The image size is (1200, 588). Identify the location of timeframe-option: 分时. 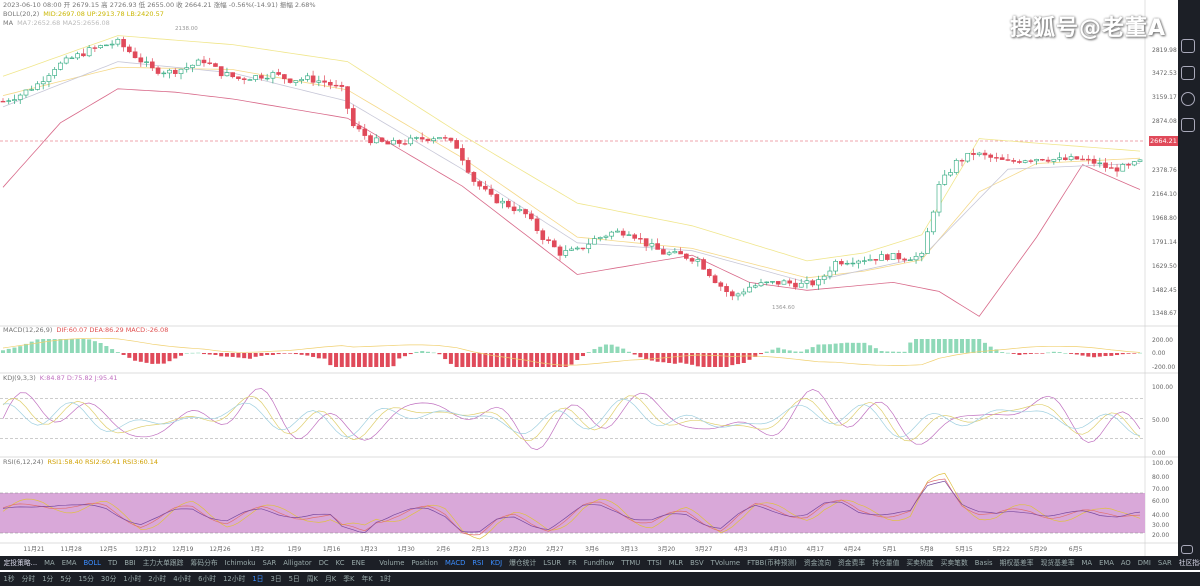
(28, 579).